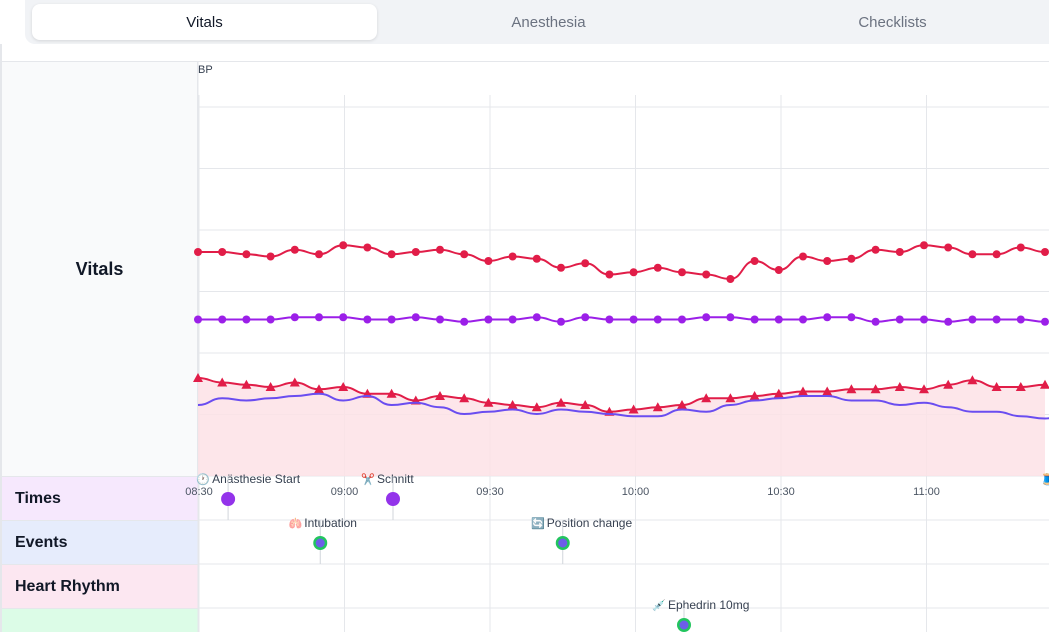 The image size is (1049, 632). Describe the element at coordinates (248, 496) in the screenshot. I see `annotation-anästhesie-start: 🕐 Anästhesie Start` at that location.